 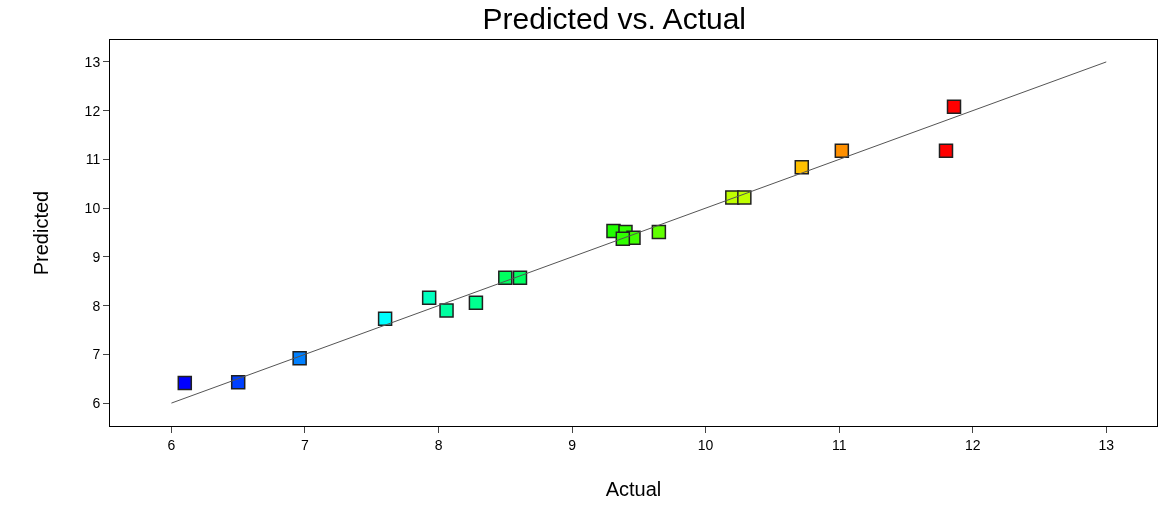 I want to click on y-tick-label: 10, so click(x=92, y=208).